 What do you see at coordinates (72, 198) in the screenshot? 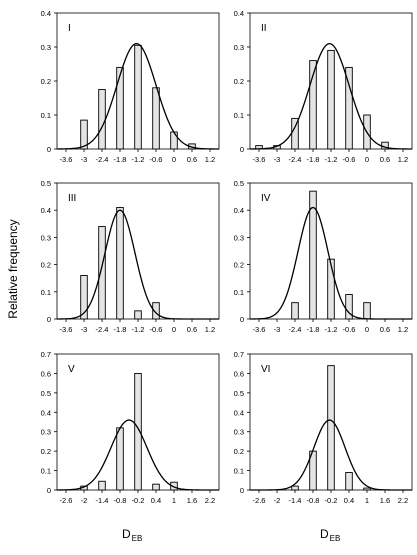
I see `panel-label: III` at bounding box center [72, 198].